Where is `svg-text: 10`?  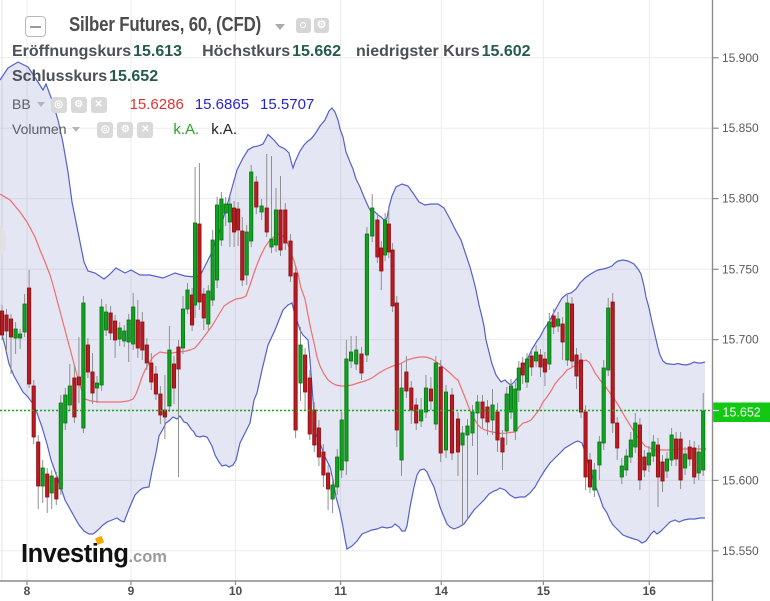 svg-text: 10 is located at coordinates (236, 591).